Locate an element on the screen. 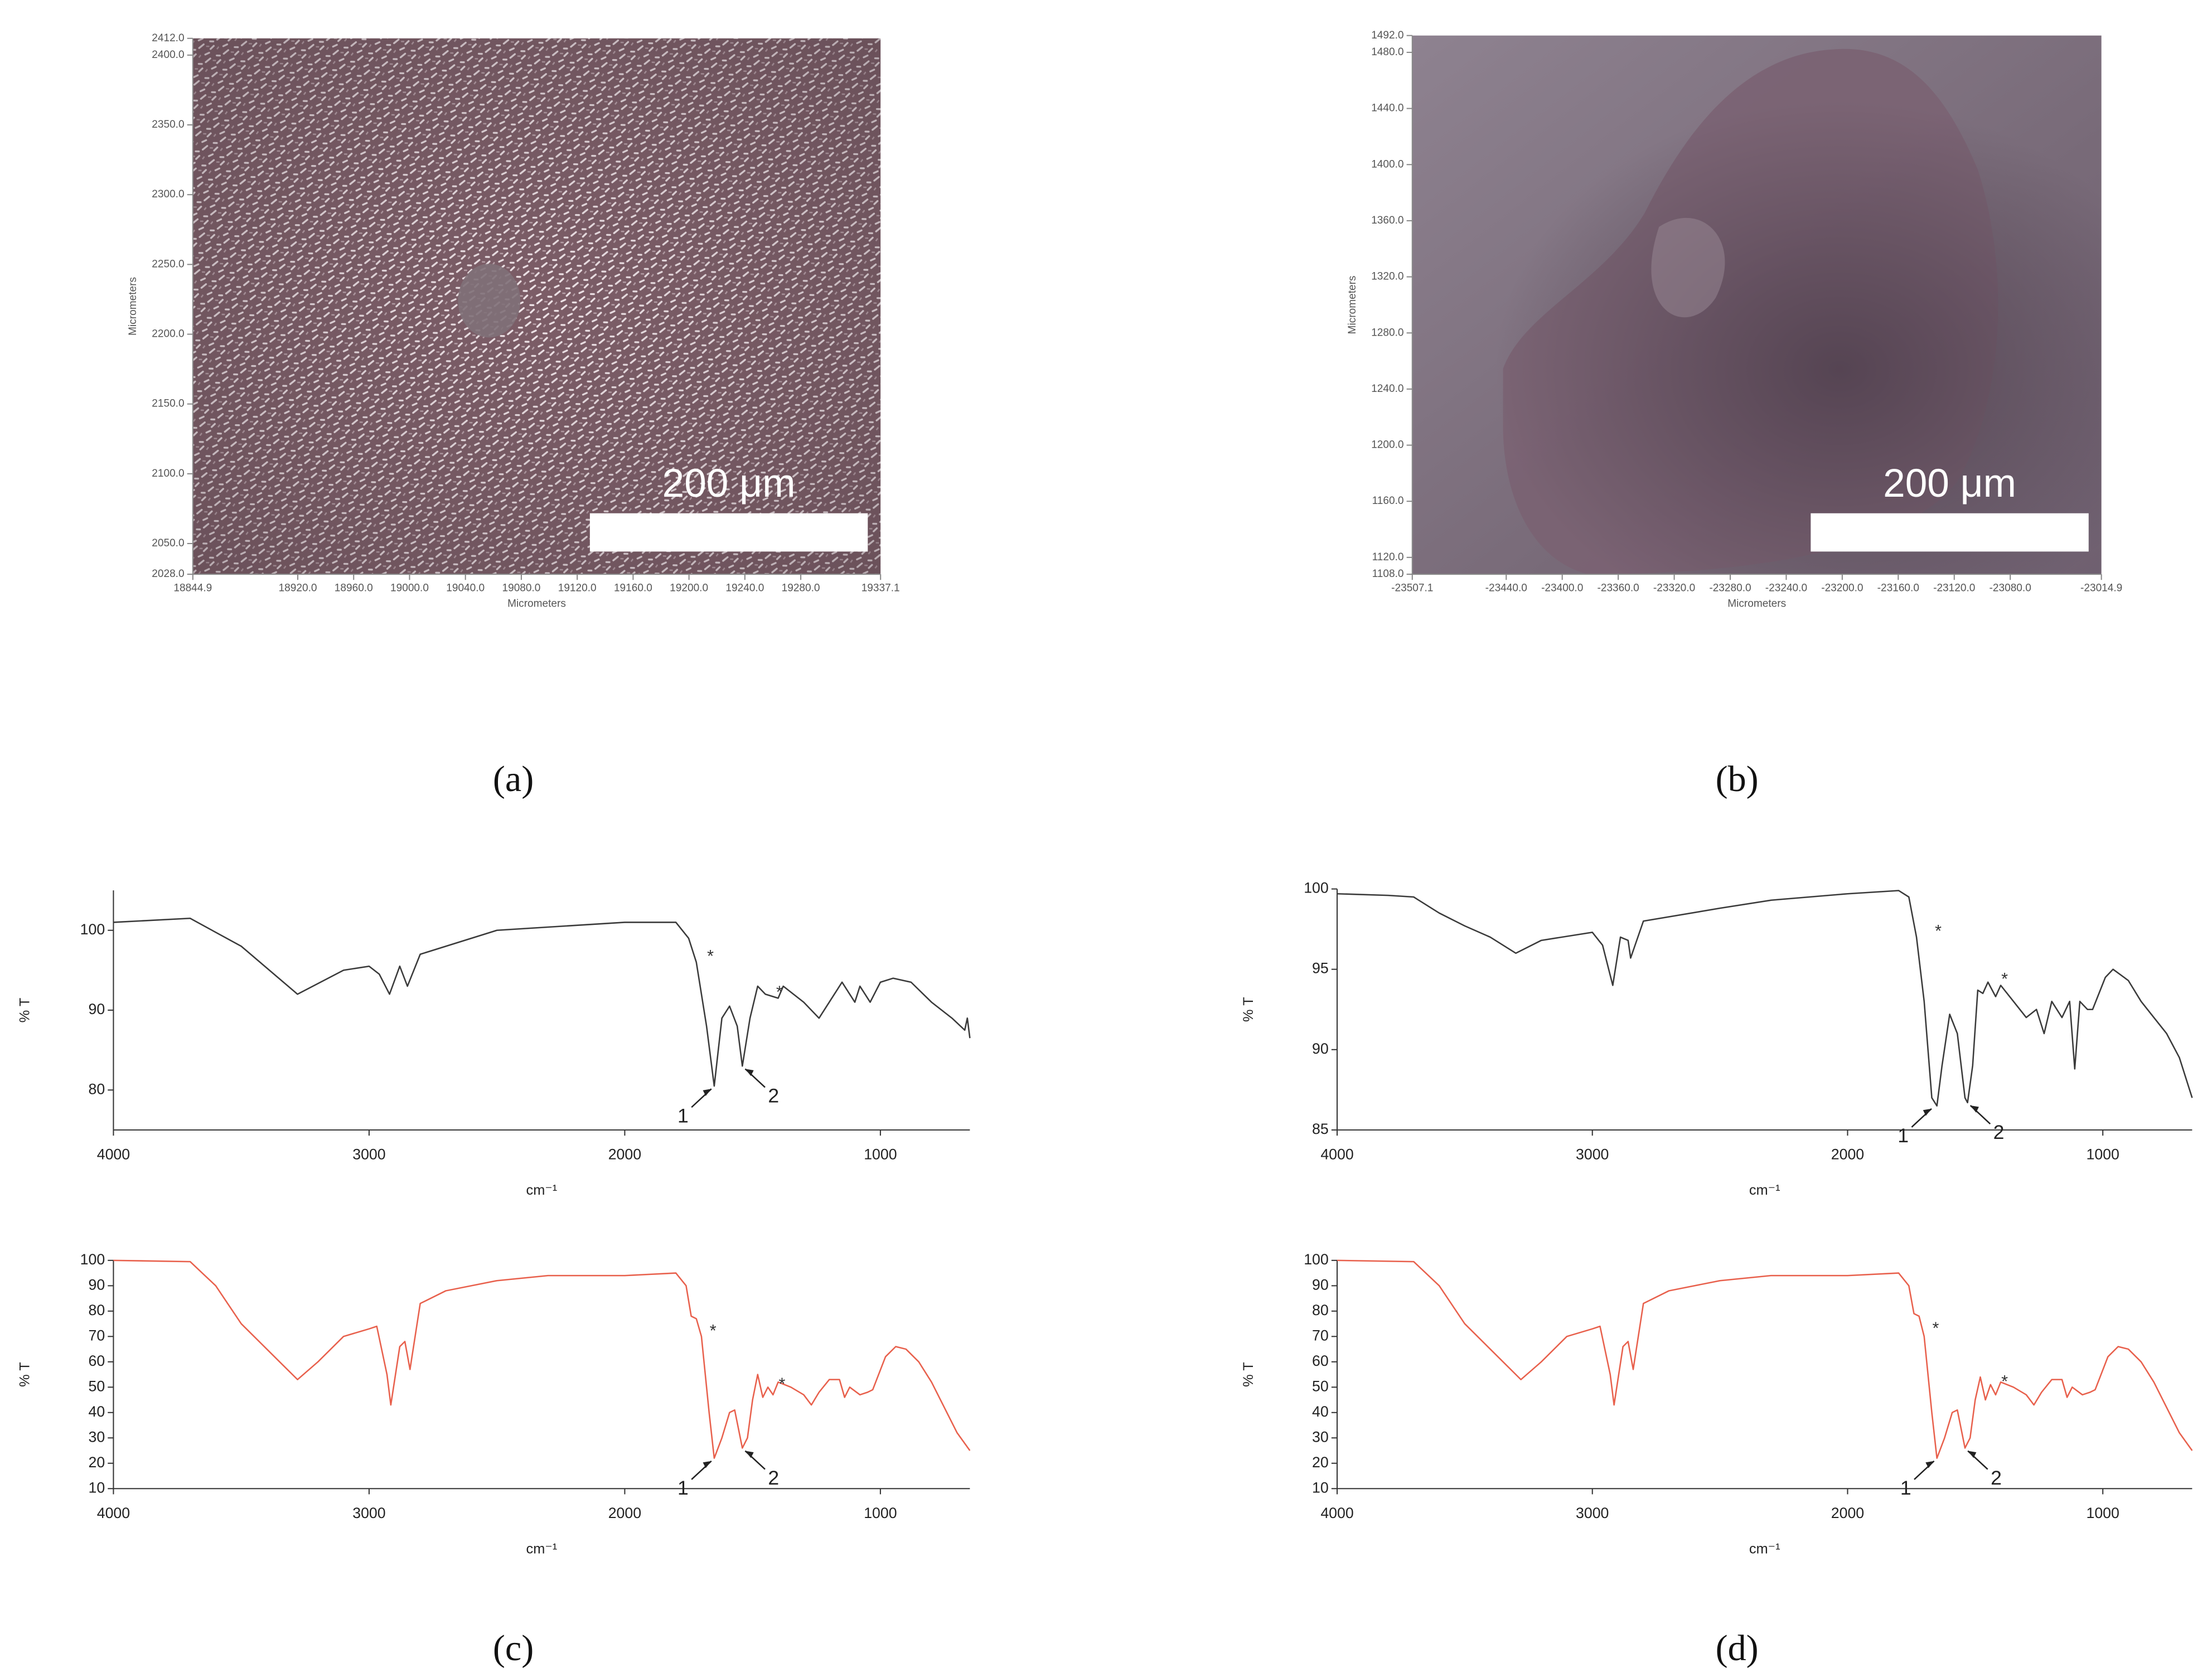 The width and height of the screenshot is (2212, 1673). y-axis-label: Micrometers is located at coordinates (133, 306).